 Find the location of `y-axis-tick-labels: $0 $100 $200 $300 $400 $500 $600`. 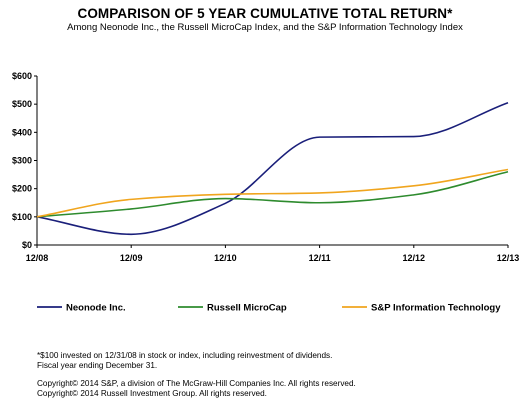

y-axis-tick-labels: $0 $100 $200 $300 $400 $500 $600 is located at coordinates (22, 160).